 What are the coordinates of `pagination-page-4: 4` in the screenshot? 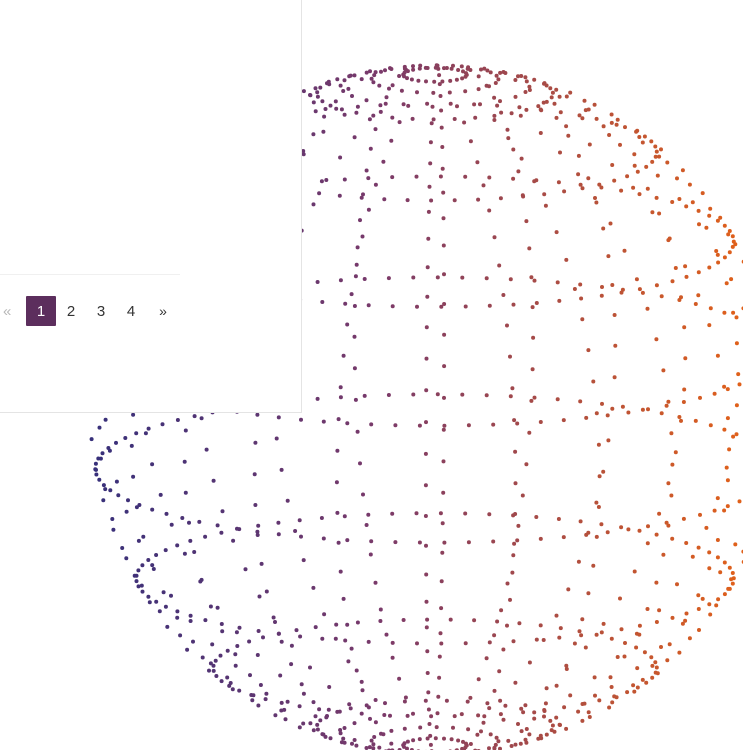 It's located at (131, 311).